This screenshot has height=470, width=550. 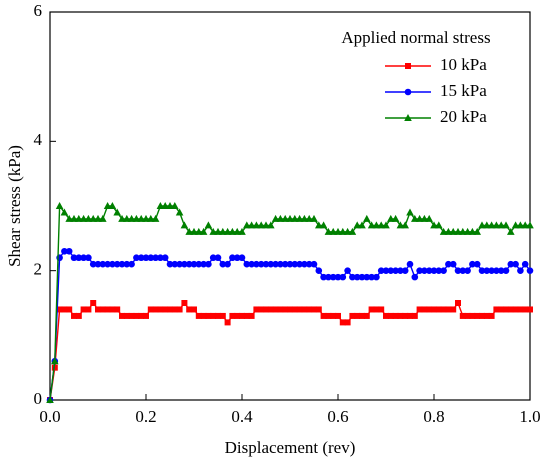 What do you see at coordinates (529, 416) in the screenshot?
I see `x-tick-label: 1.0` at bounding box center [529, 416].